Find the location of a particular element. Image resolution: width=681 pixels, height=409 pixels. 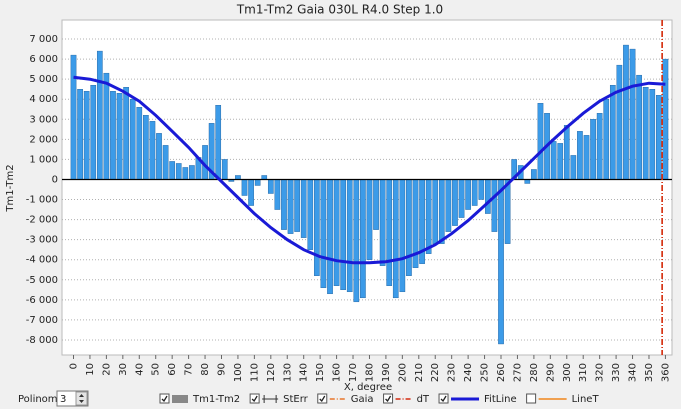

legend-label: StErr is located at coordinates (296, 399).